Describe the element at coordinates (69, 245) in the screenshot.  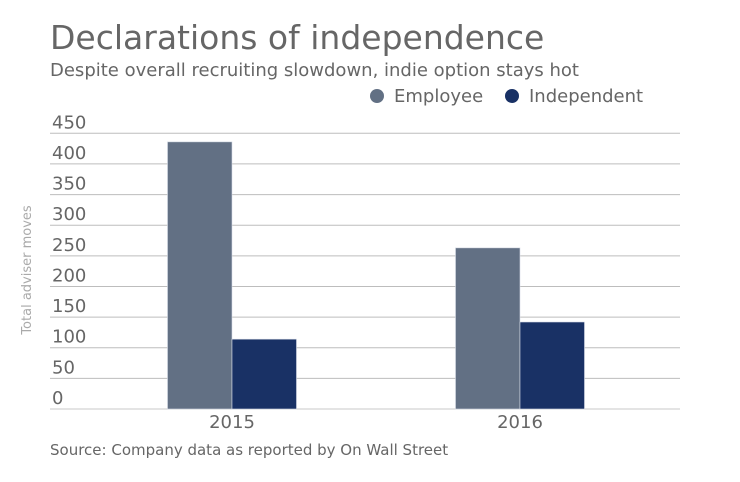
I see `y-tick-label: 250` at that location.